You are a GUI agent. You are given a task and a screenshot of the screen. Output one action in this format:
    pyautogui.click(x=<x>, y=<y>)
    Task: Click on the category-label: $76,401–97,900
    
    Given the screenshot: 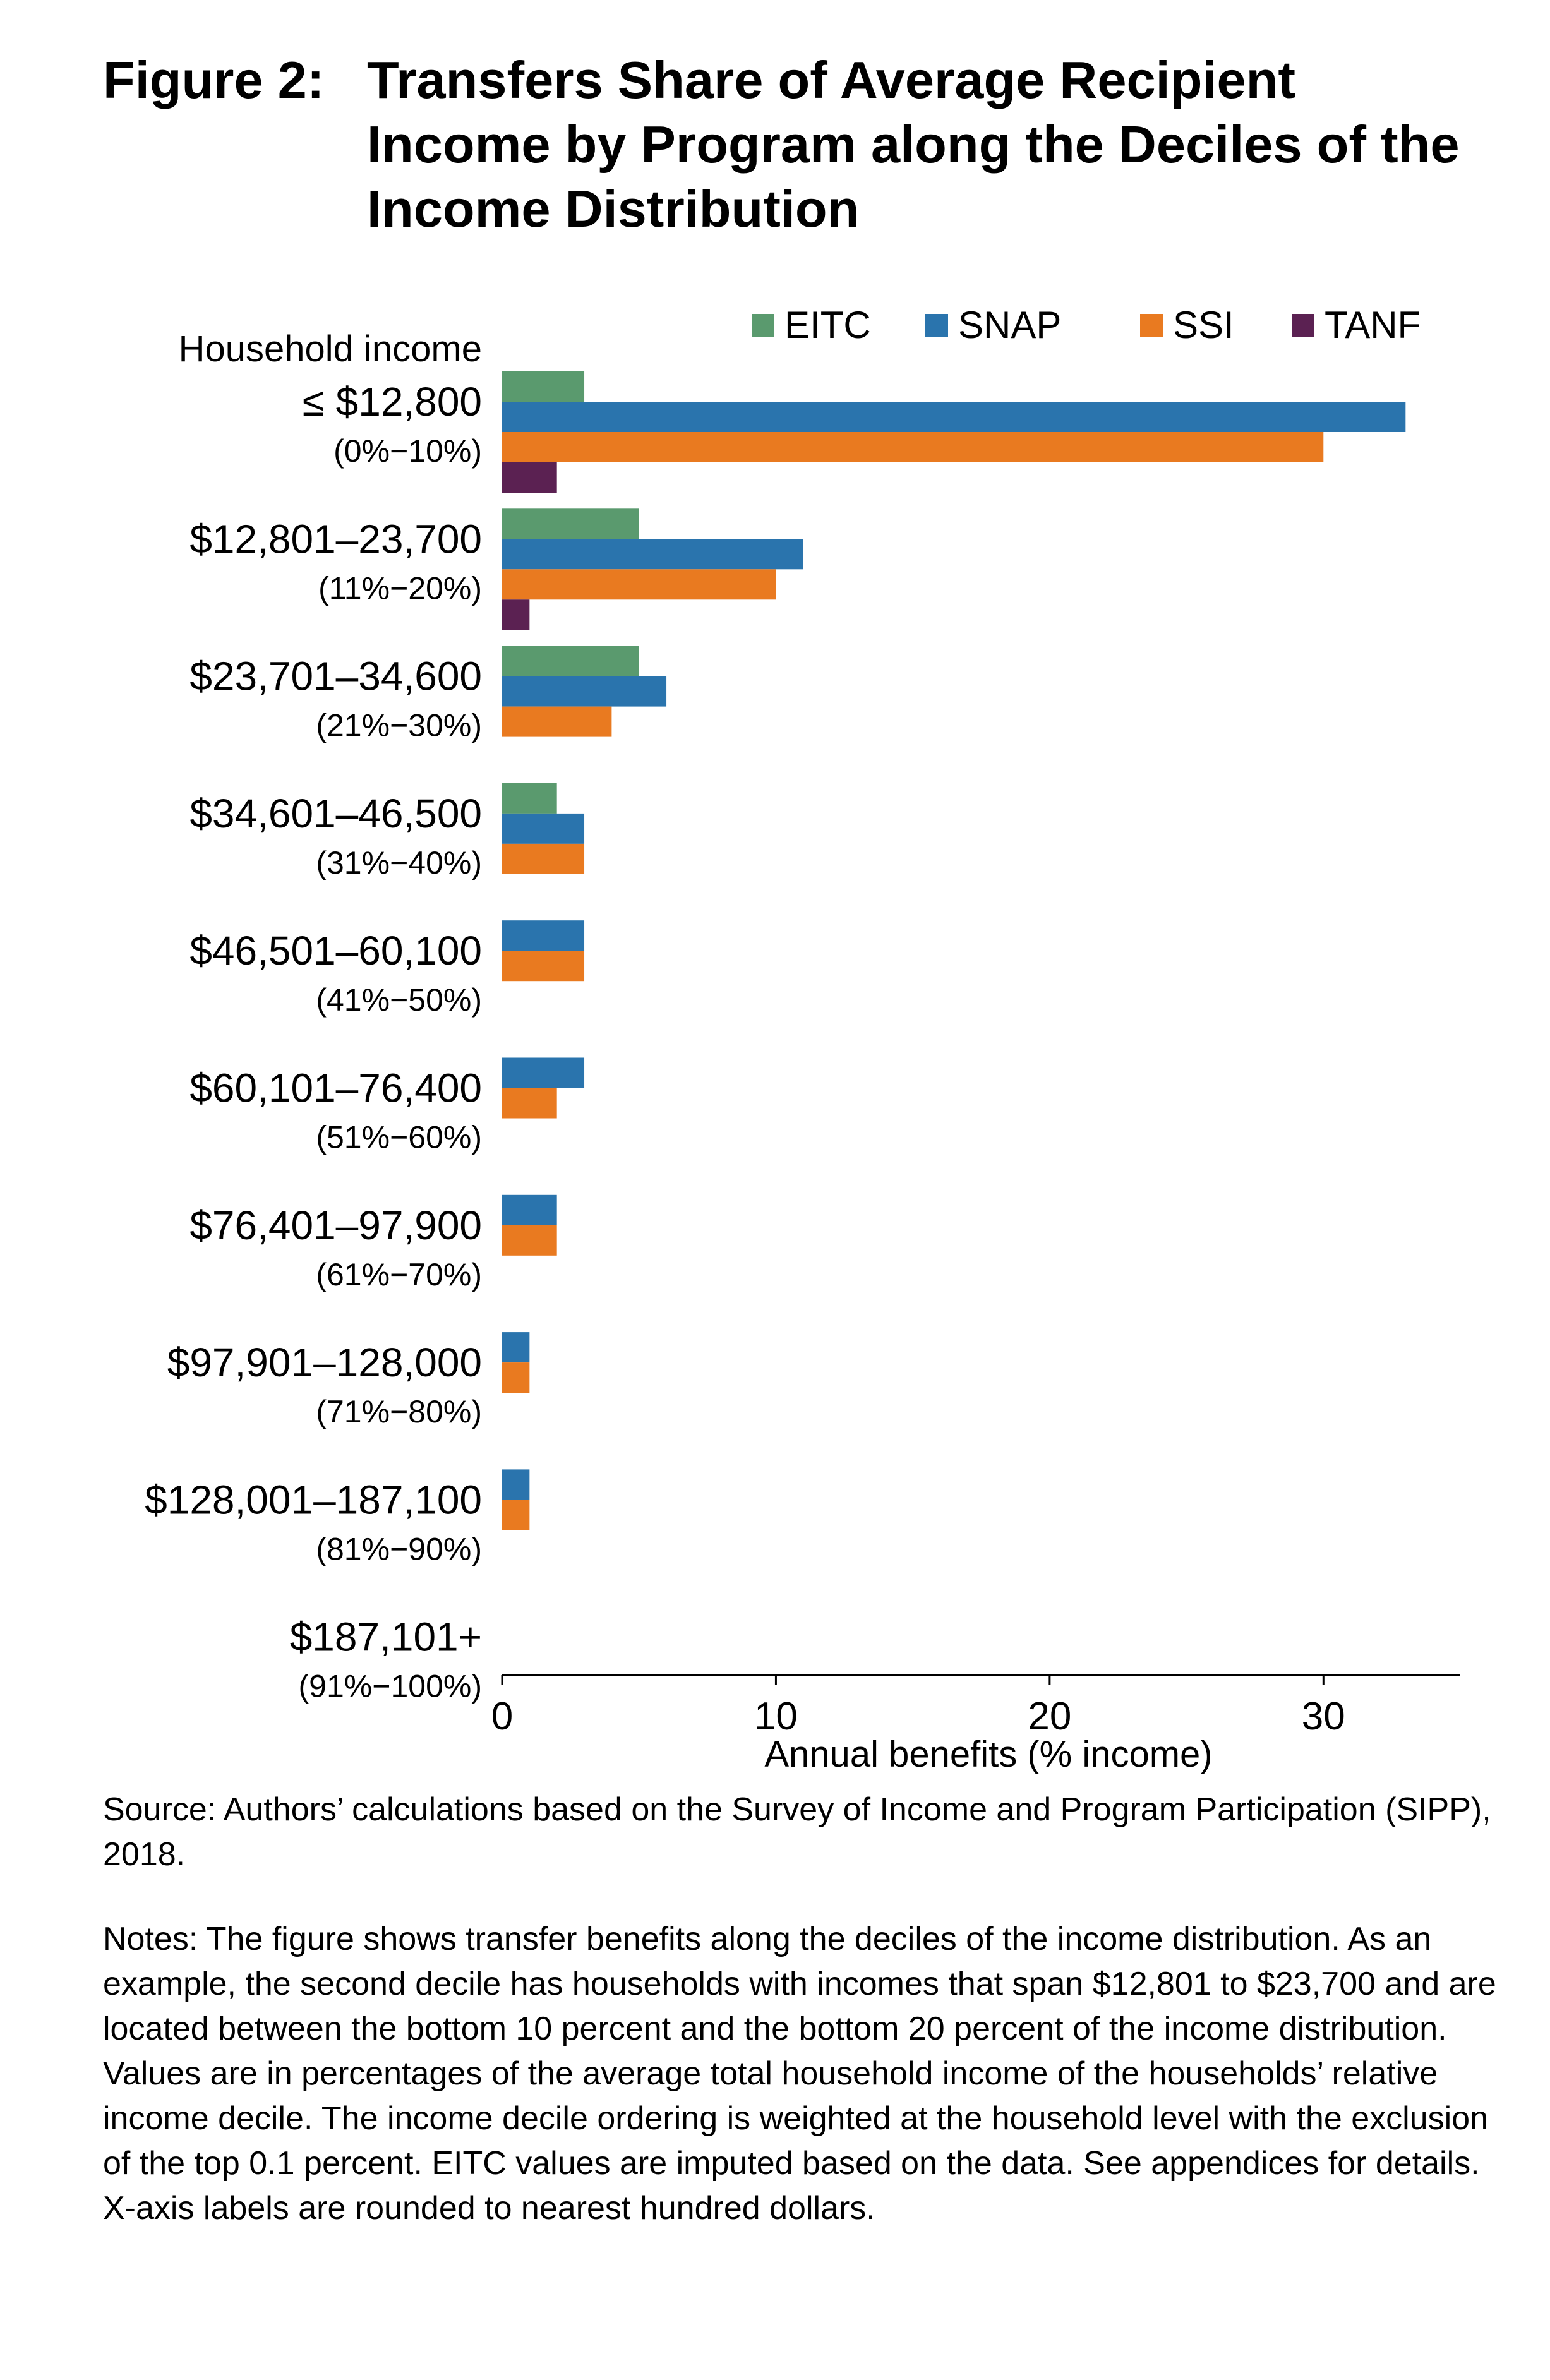 What is the action you would take?
    pyautogui.click(x=335, y=1225)
    